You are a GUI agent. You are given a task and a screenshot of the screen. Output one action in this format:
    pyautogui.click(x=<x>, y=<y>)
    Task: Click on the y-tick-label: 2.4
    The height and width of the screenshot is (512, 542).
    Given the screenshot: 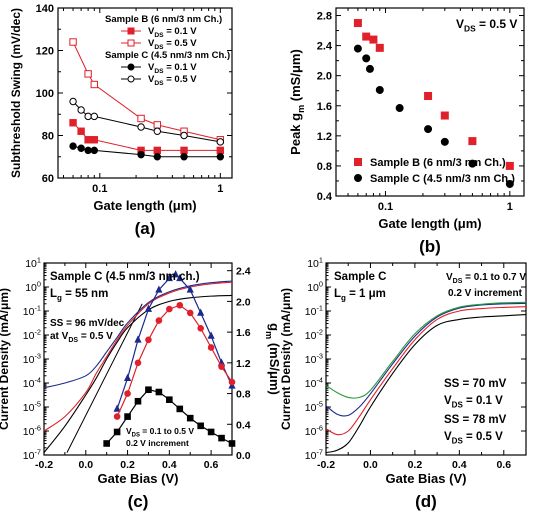 What is the action you would take?
    pyautogui.click(x=325, y=47)
    